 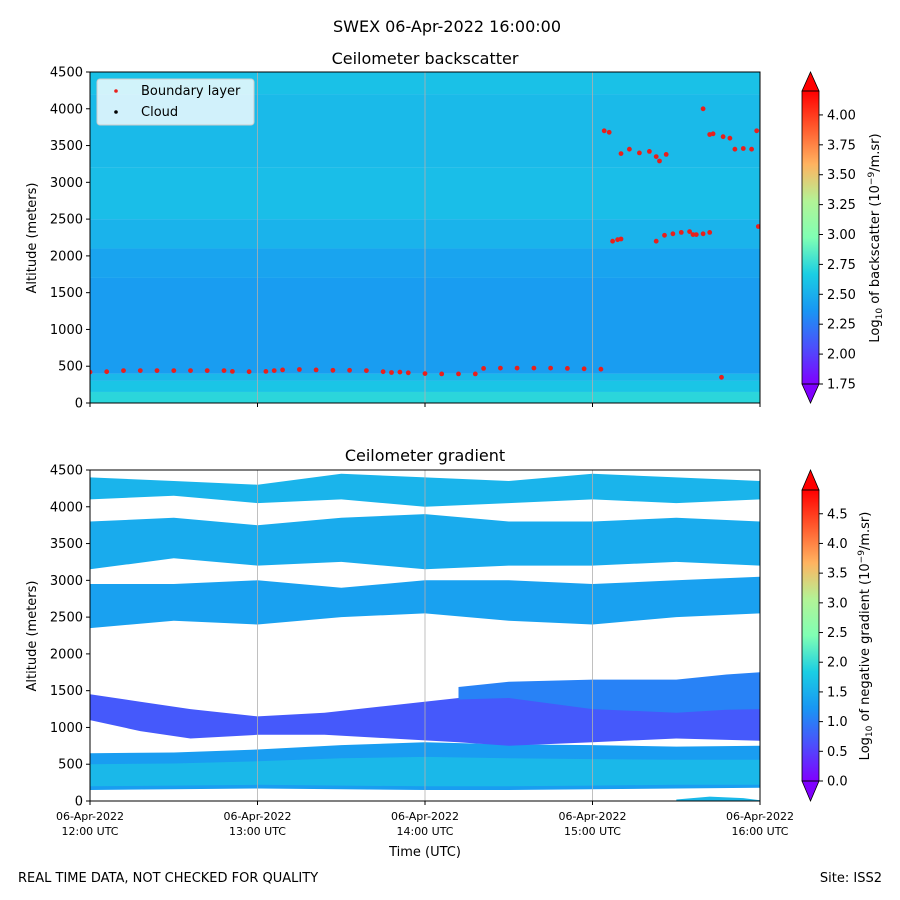 I want to click on y-tick-label: 0, so click(x=79, y=404).